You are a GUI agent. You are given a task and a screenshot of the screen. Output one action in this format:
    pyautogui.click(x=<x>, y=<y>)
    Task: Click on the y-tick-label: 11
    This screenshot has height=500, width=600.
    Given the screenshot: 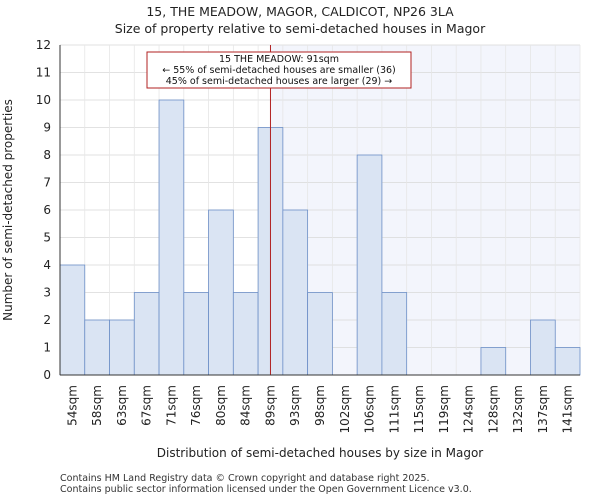 What is the action you would take?
    pyautogui.click(x=43, y=73)
    